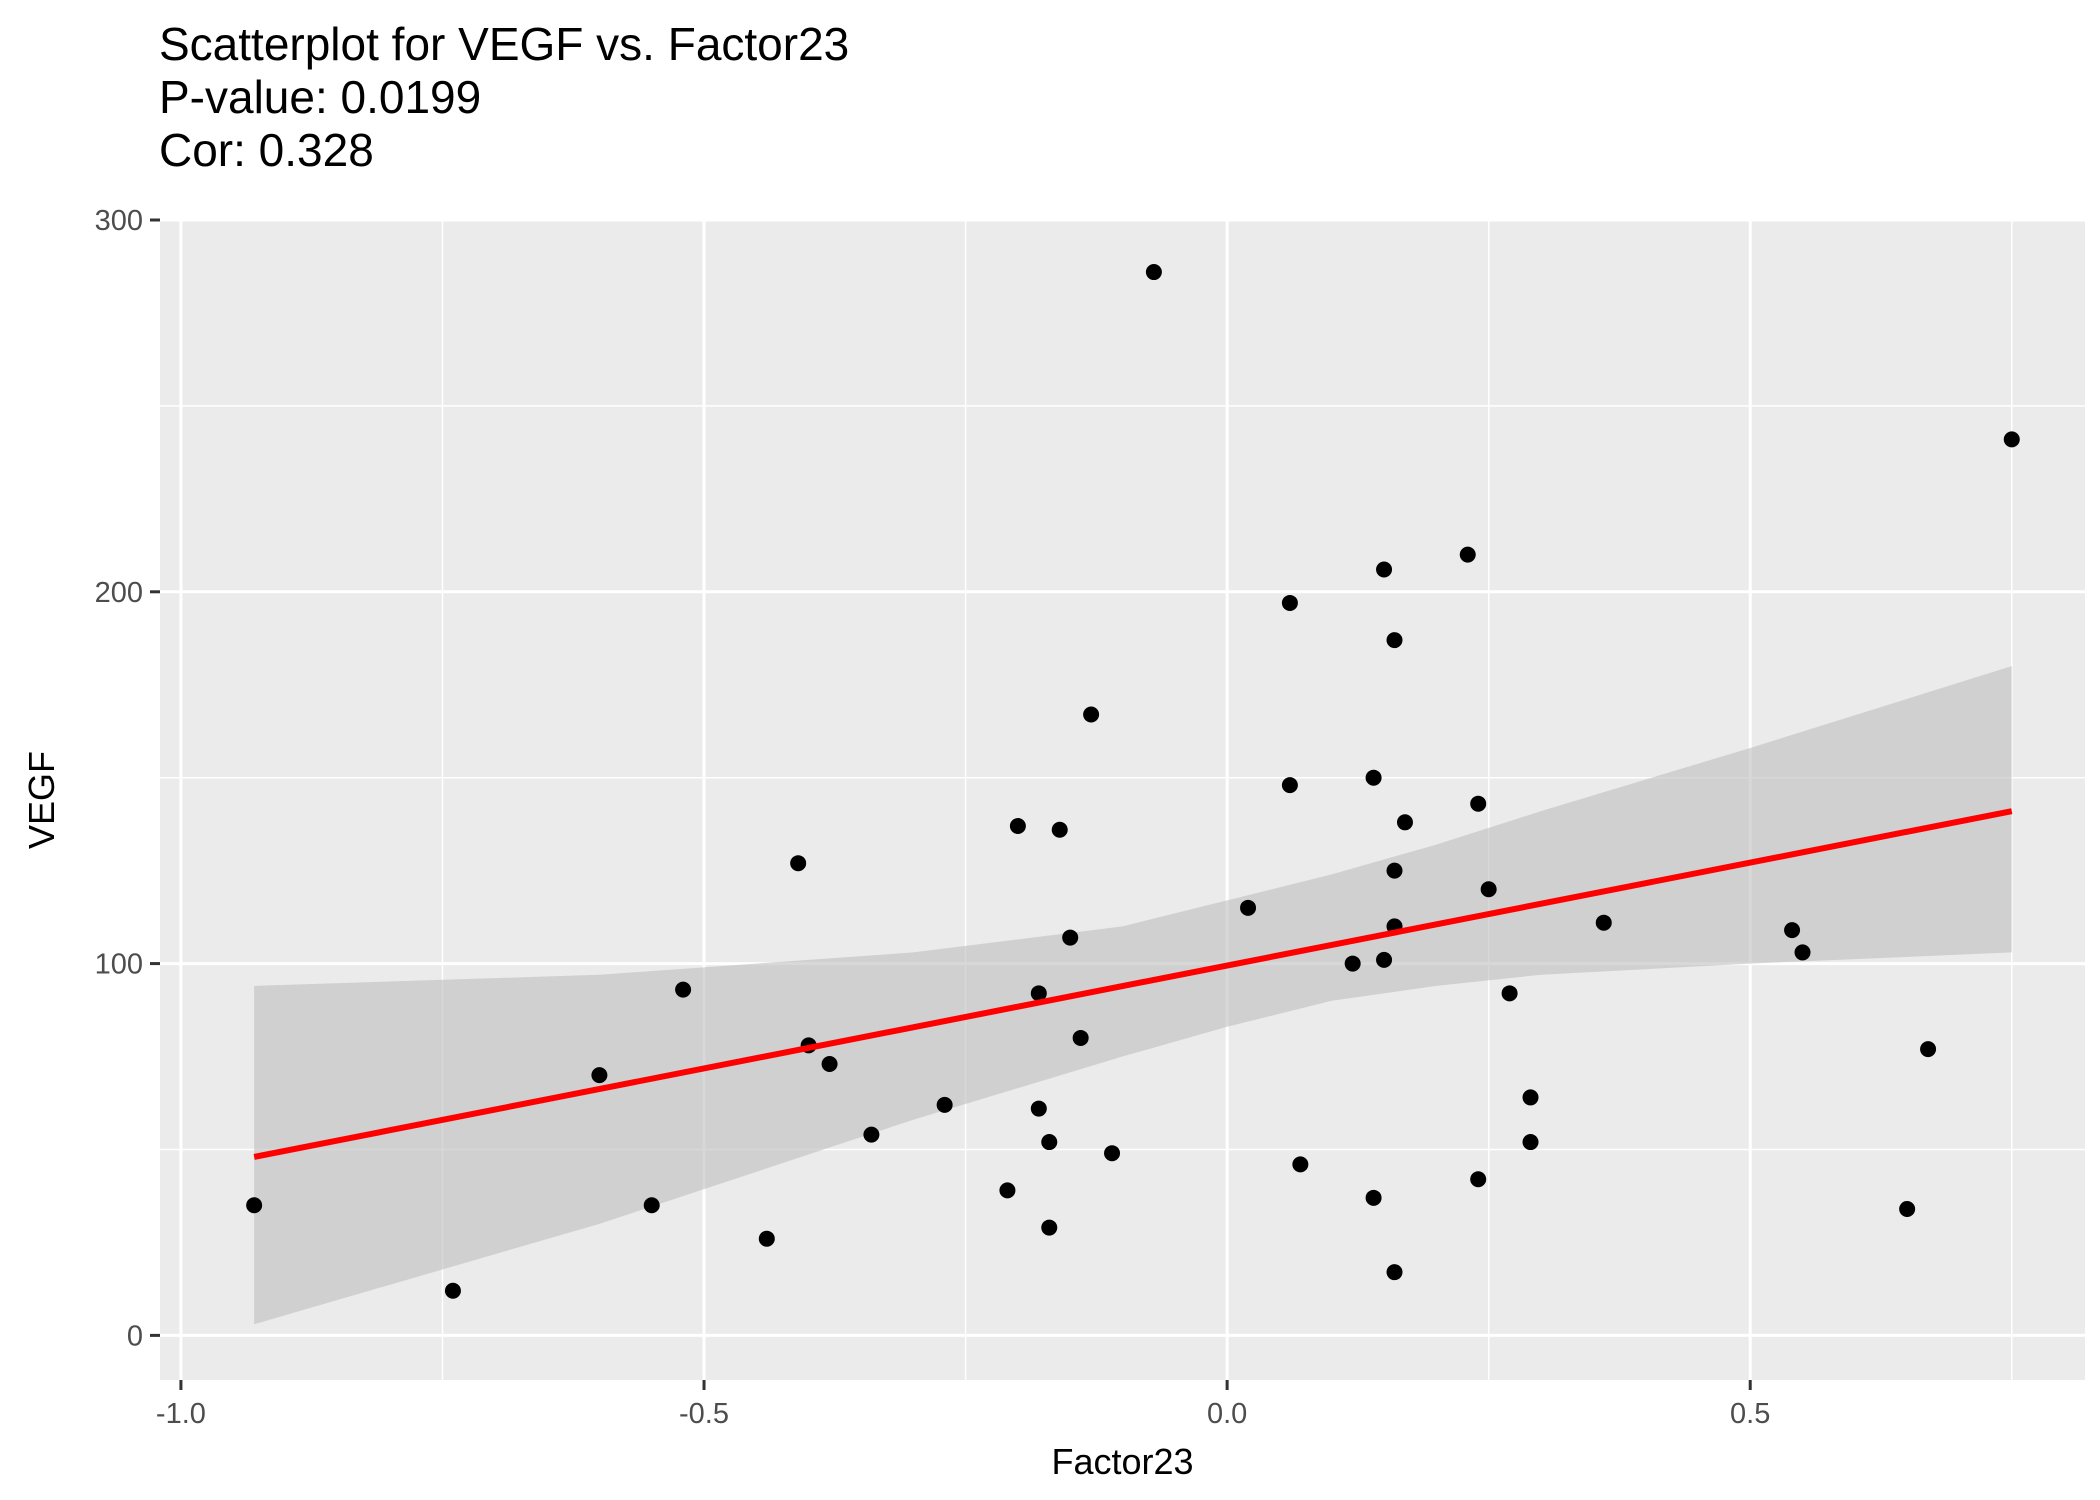 Image resolution: width=2100 pixels, height=1500 pixels. Describe the element at coordinates (320, 97) in the screenshot. I see `chart-subtitle-pvalue: P-value: 0.0199` at that location.